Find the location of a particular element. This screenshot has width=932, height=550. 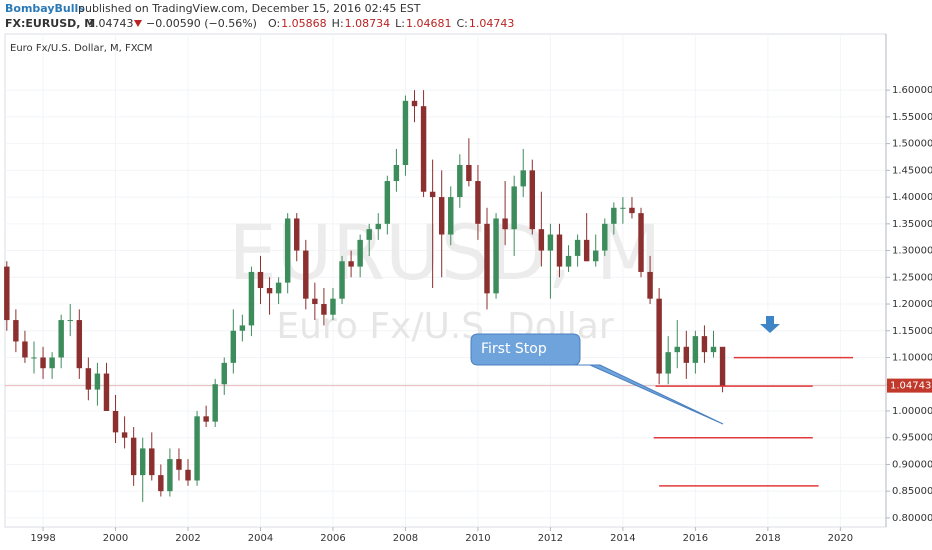

y-tick-label: 1.15000 is located at coordinates (912, 331).